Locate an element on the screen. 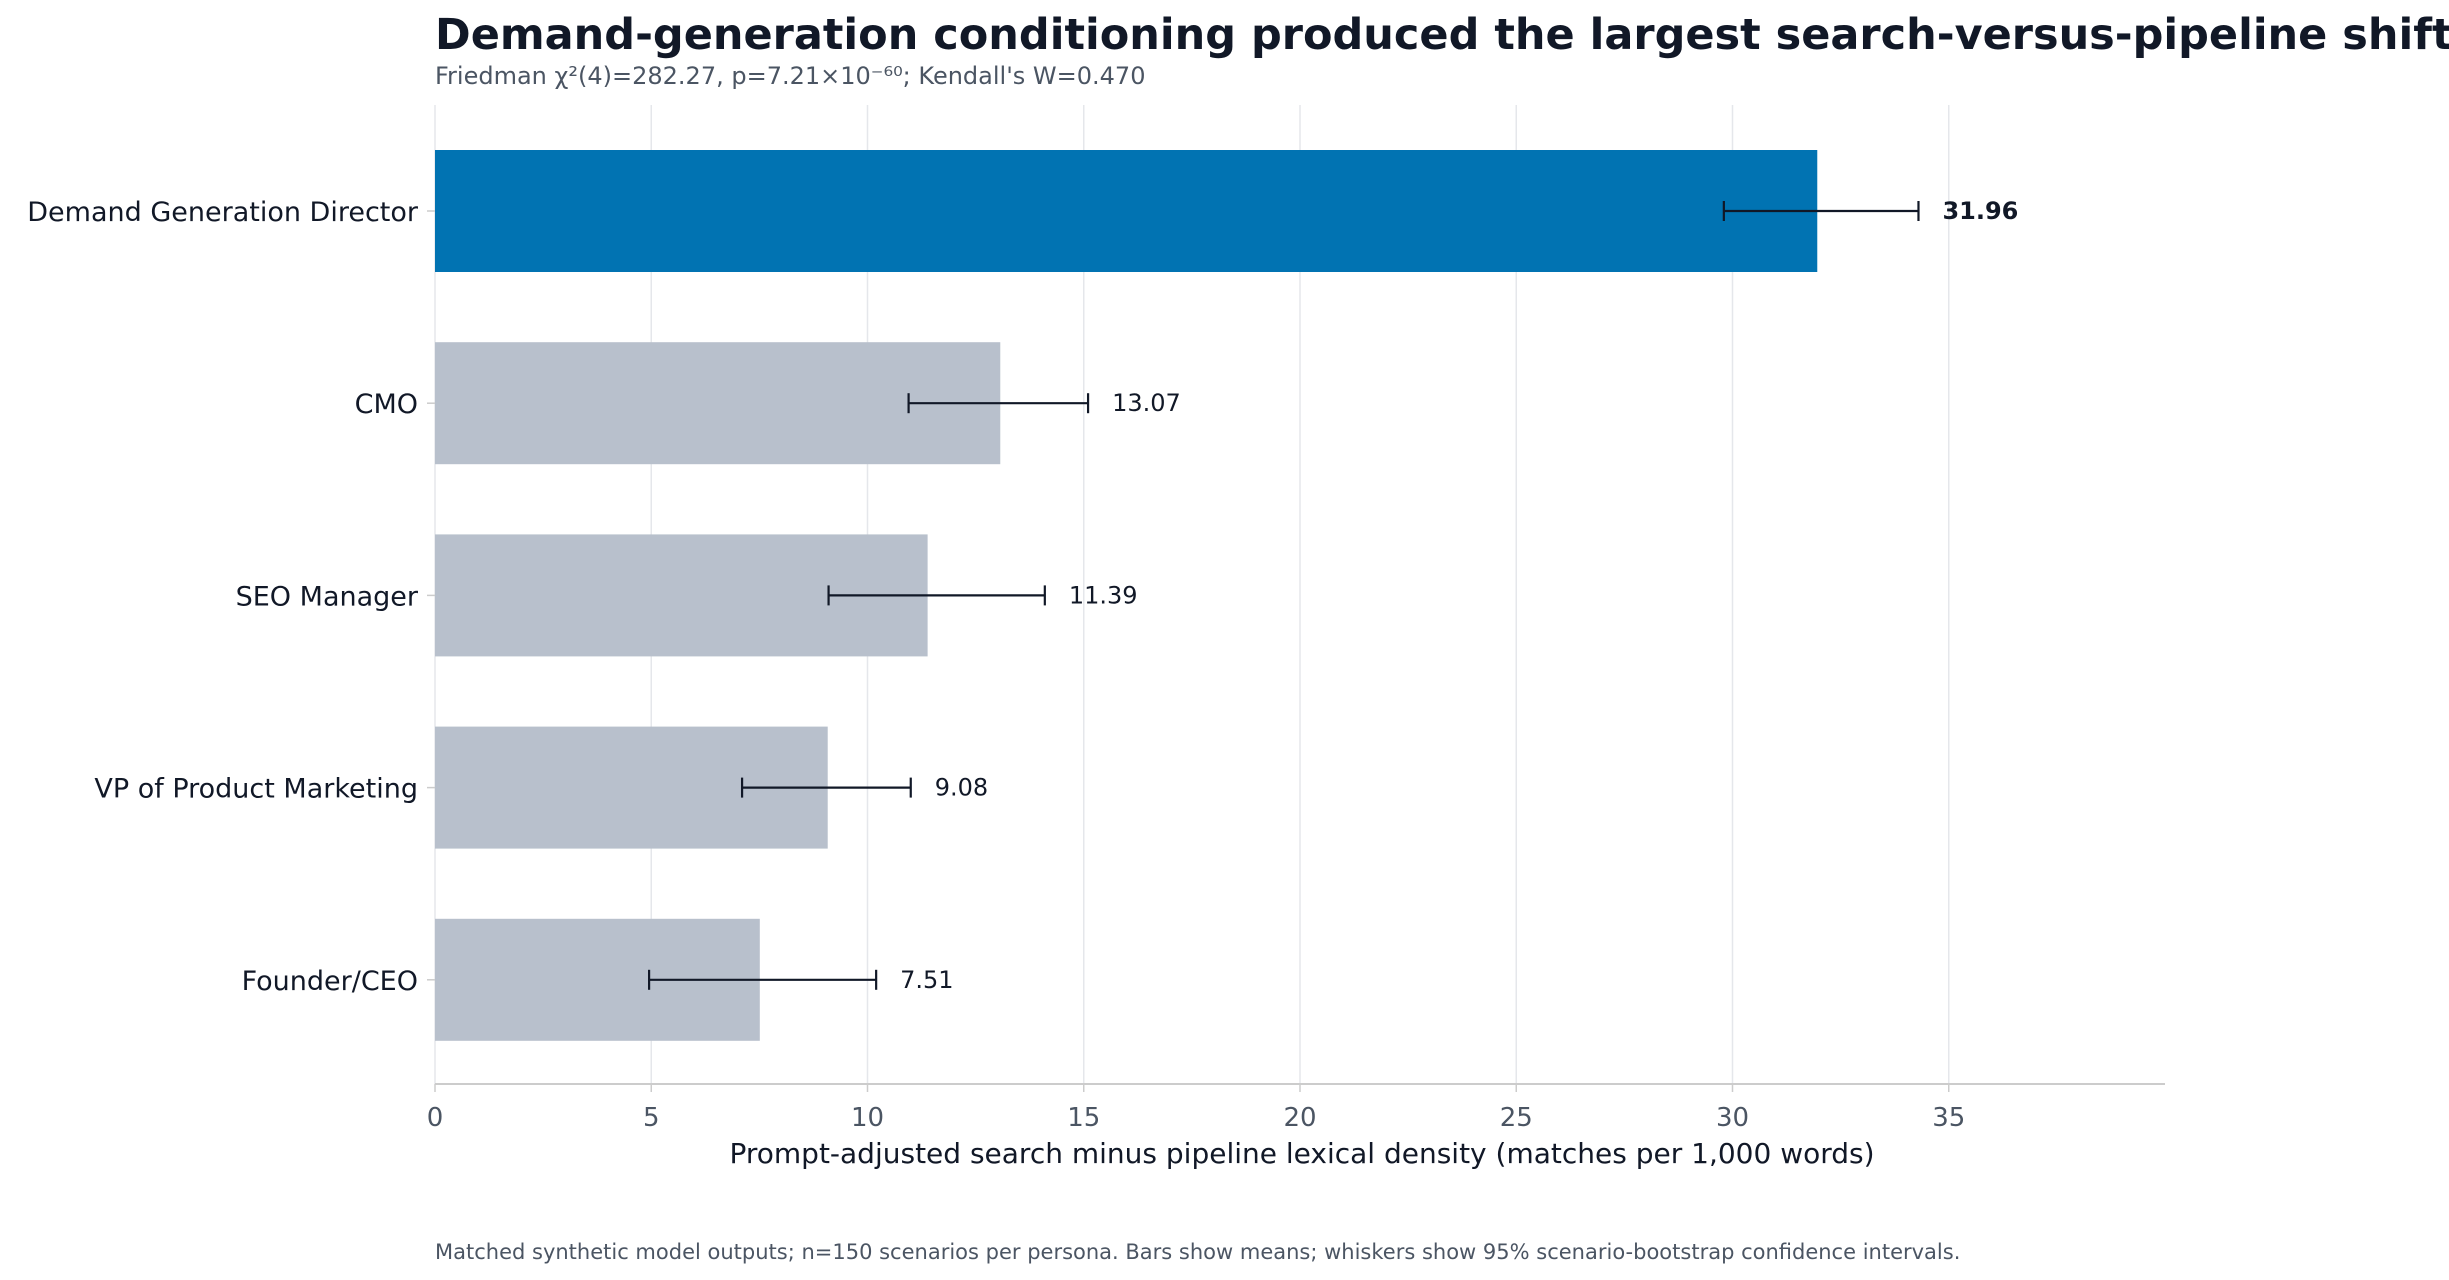  x-tick-label-5: 5 is located at coordinates (651, 1118).